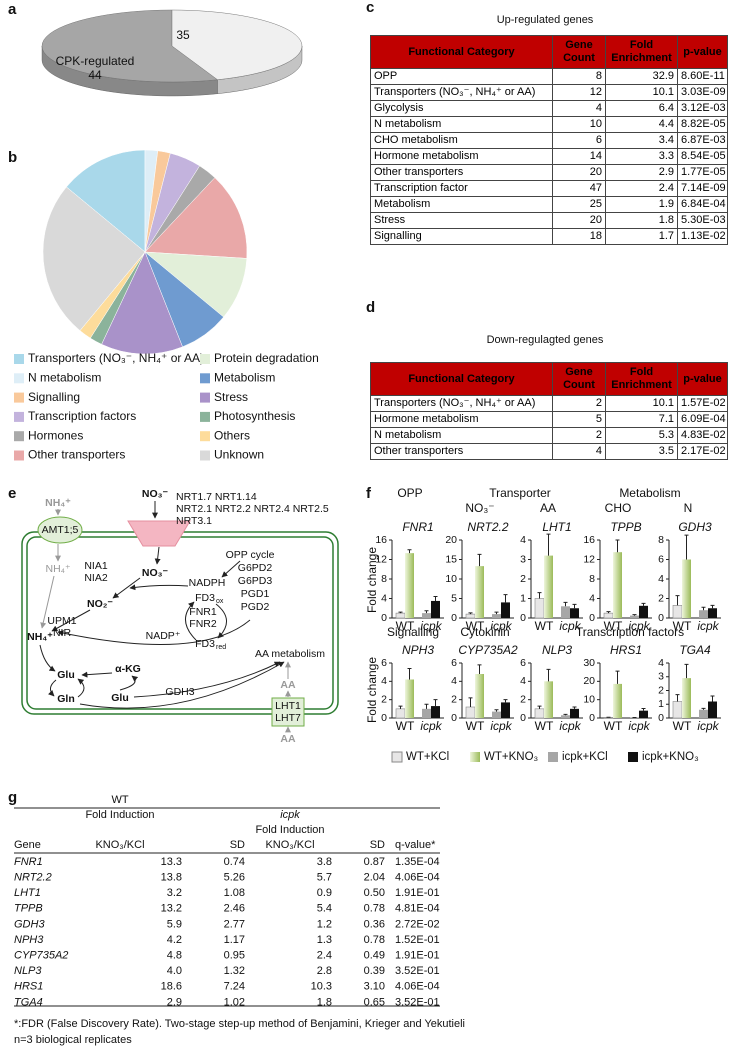 This screenshot has width=731, height=1050. I want to click on legend-label: icpk+KCl, so click(585, 757).